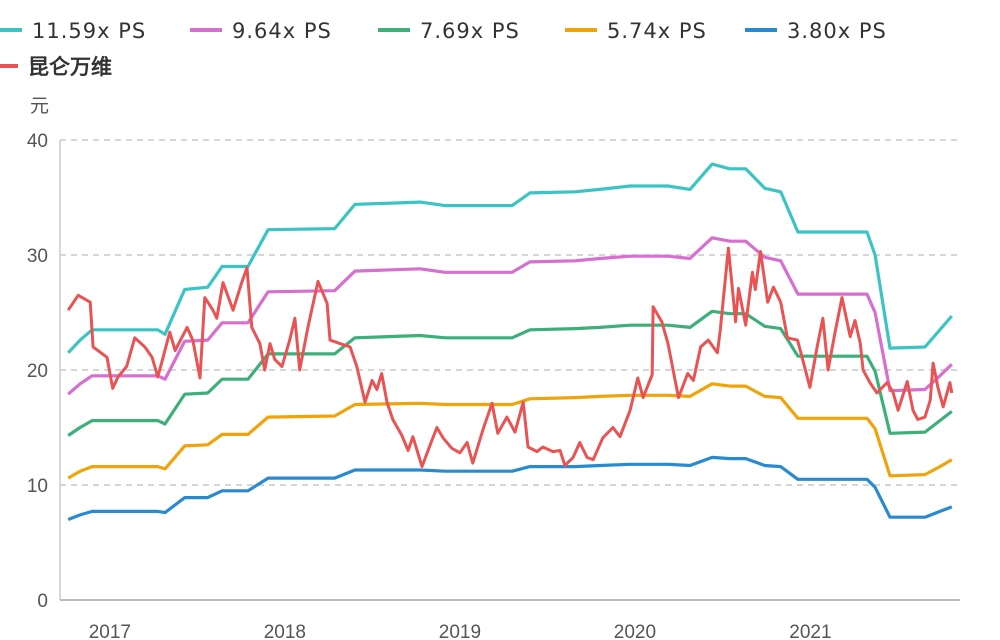 Image resolution: width=1000 pixels, height=640 pixels. I want to click on x-tick-label: 2017, so click(110, 631).